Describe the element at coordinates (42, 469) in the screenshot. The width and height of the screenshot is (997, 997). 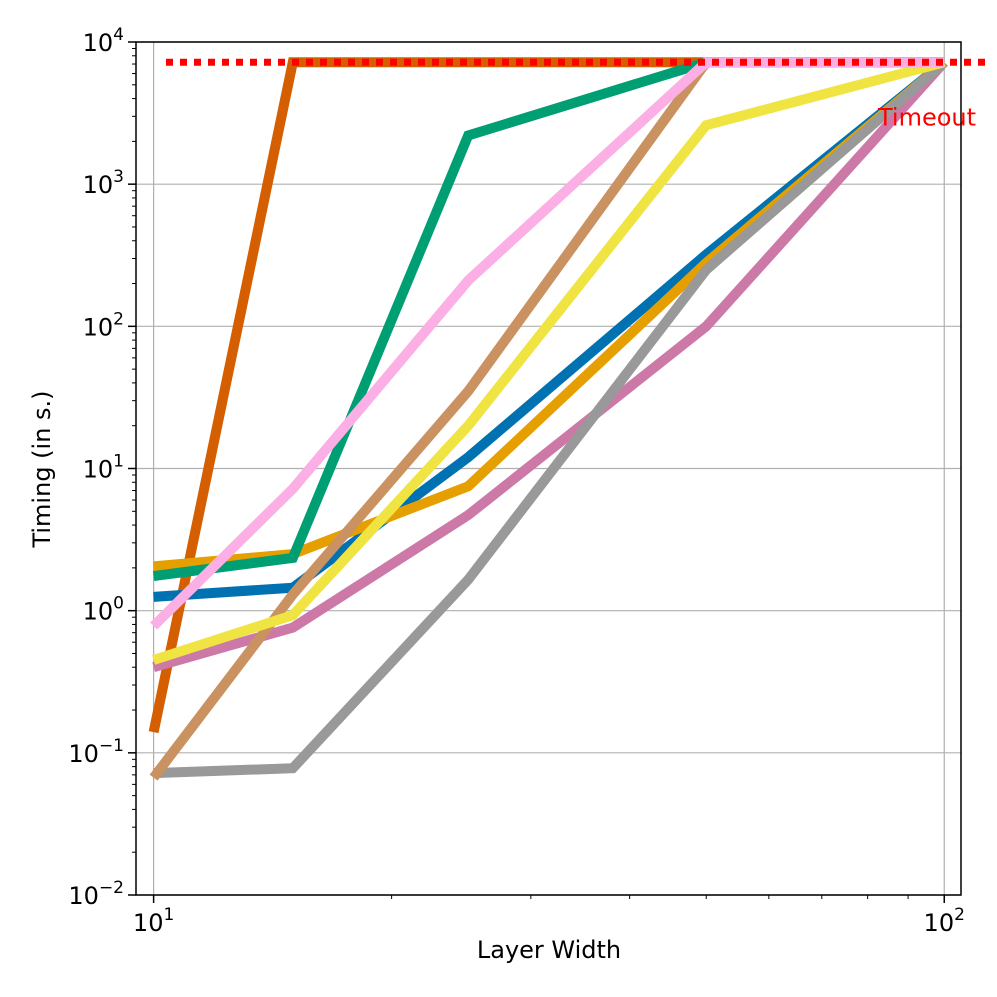
I see `y-axis-label: Timing (in s.)` at that location.